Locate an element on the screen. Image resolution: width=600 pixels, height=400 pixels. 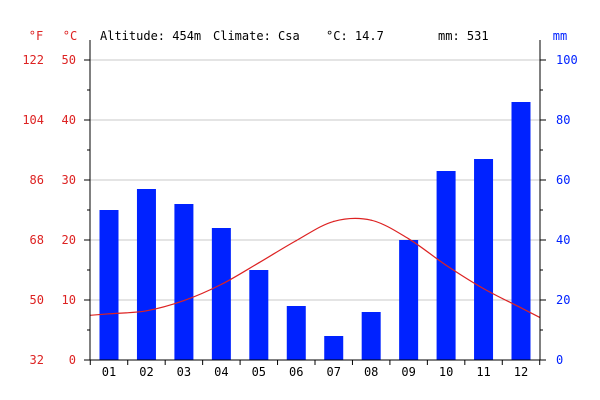
mm-tick-label: 60 is located at coordinates (563, 180).